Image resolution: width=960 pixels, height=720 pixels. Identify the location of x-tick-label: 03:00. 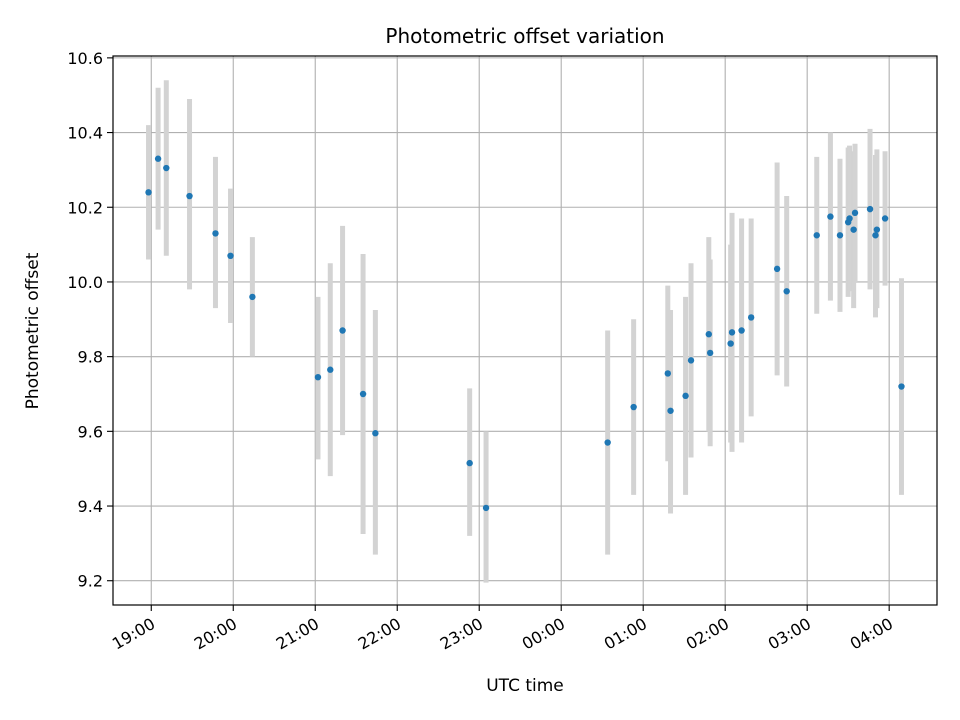
(789, 634).